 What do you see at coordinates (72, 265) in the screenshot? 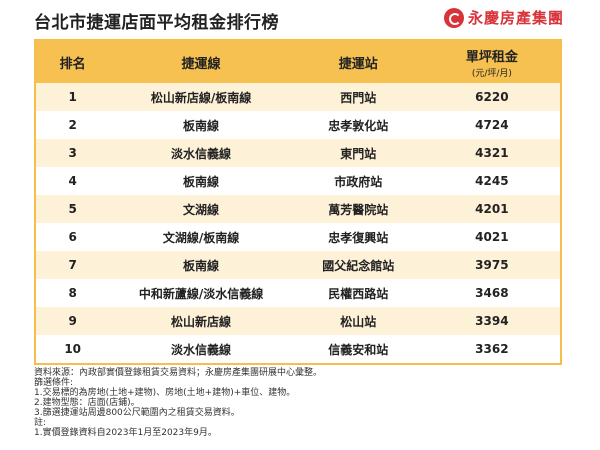
I see `rank-cell: 7` at bounding box center [72, 265].